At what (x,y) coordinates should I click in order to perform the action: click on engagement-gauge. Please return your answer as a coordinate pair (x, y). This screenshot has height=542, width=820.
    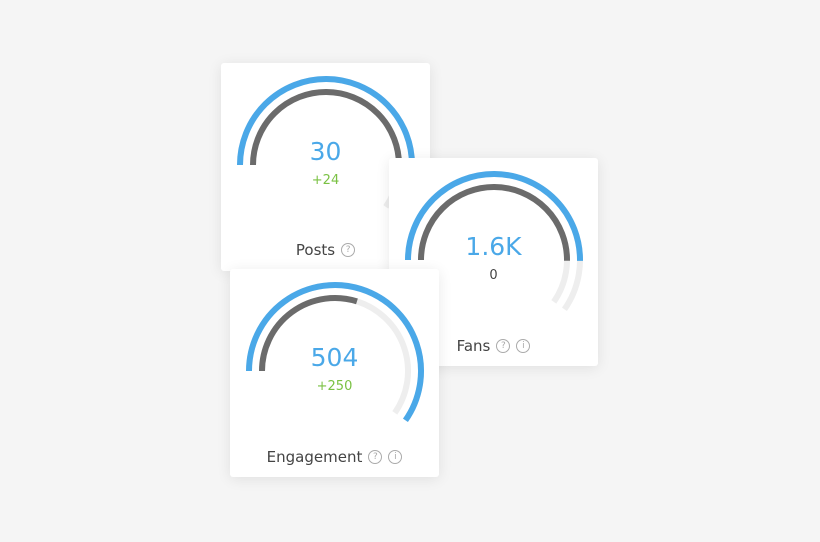
    Looking at the image, I should click on (335, 352).